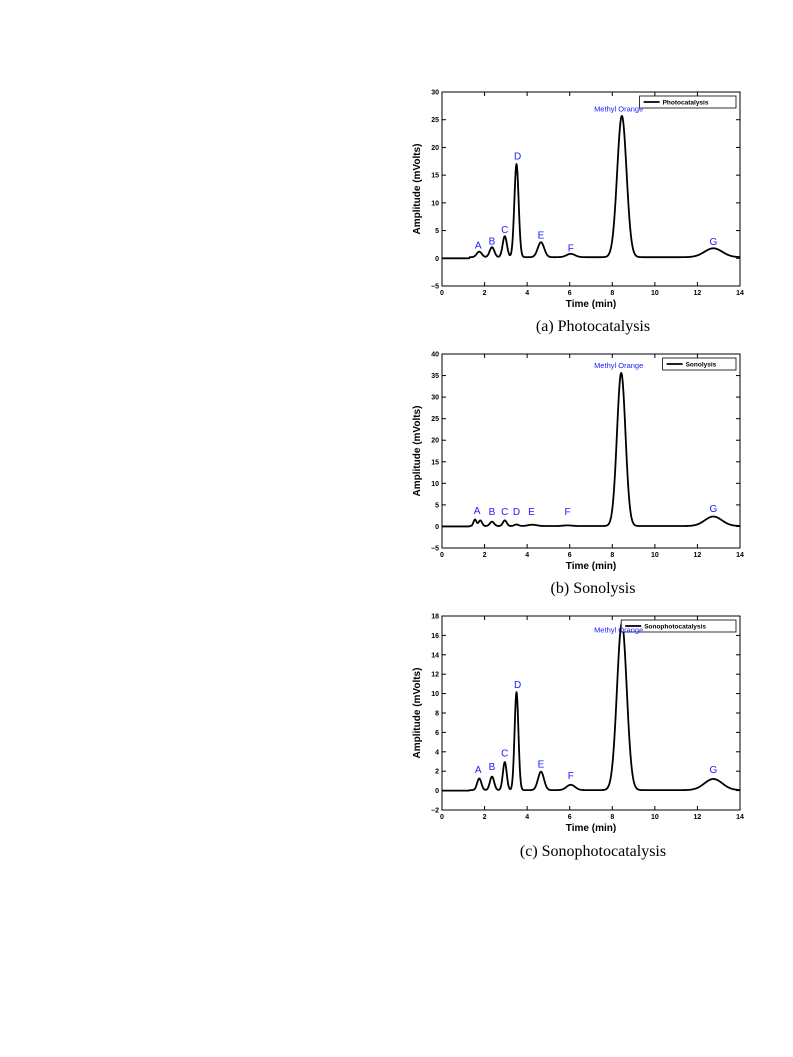 Image resolution: width=793 pixels, height=1057 pixels. What do you see at coordinates (437, 714) in the screenshot?
I see `y-tick-label: 8` at bounding box center [437, 714].